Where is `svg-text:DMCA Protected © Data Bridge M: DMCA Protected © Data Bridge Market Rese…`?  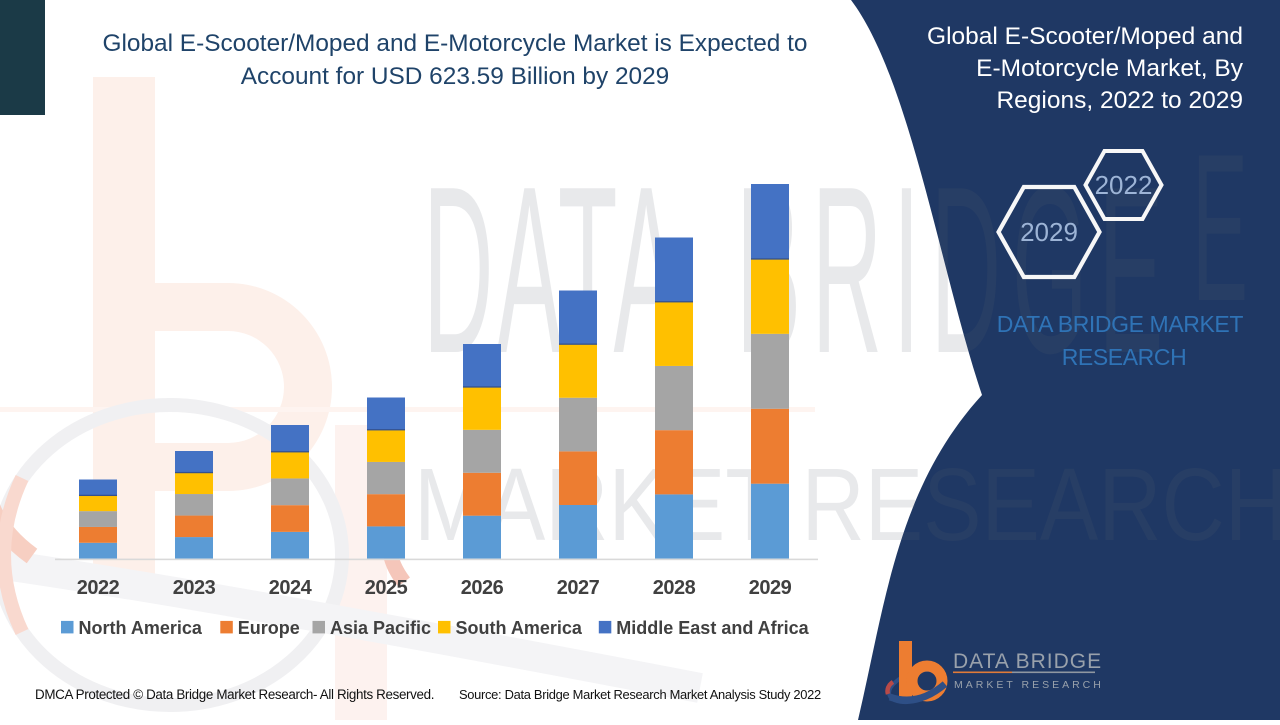 svg-text:DMCA Protected © Data Bridge M: DMCA Protected © Data Bridge Market Rese… is located at coordinates (234, 694).